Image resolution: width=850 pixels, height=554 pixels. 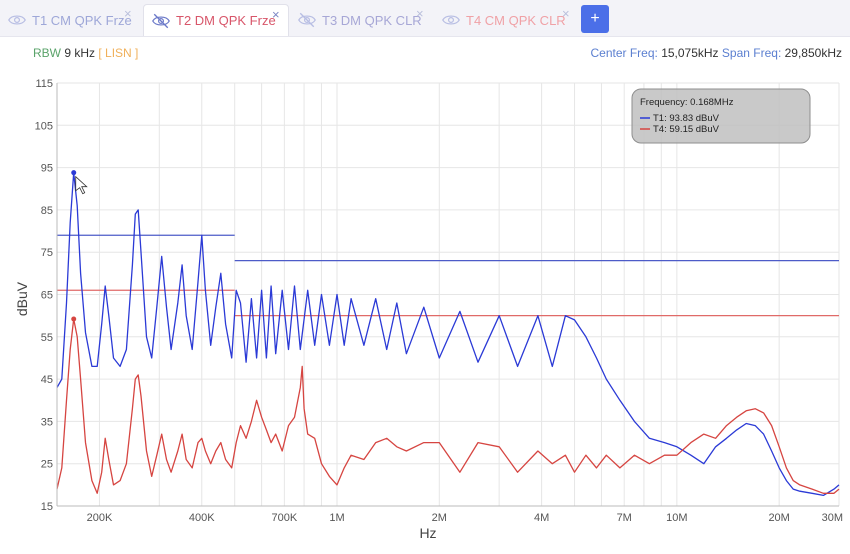 I want to click on tab-t1: T1 CM QPK Frze ×, so click(x=71, y=20).